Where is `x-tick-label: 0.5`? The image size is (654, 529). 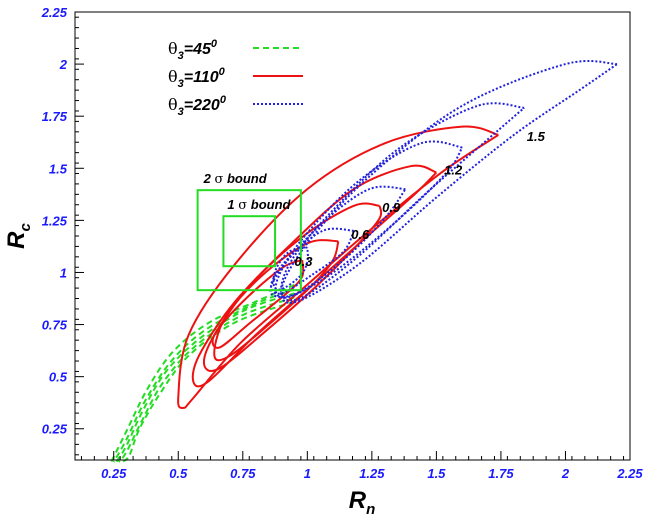 x-tick-label: 0.5 is located at coordinates (178, 473).